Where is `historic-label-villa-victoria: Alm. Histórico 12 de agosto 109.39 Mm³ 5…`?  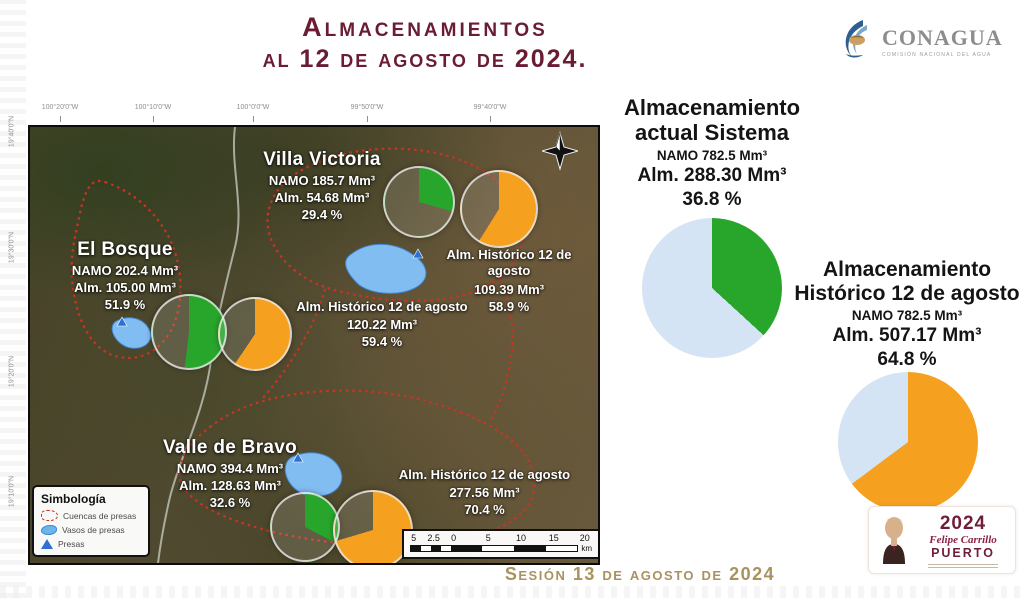
historic-label-villa-victoria: Alm. Histórico 12 de agosto 109.39 Mm³ 5… is located at coordinates (509, 280).